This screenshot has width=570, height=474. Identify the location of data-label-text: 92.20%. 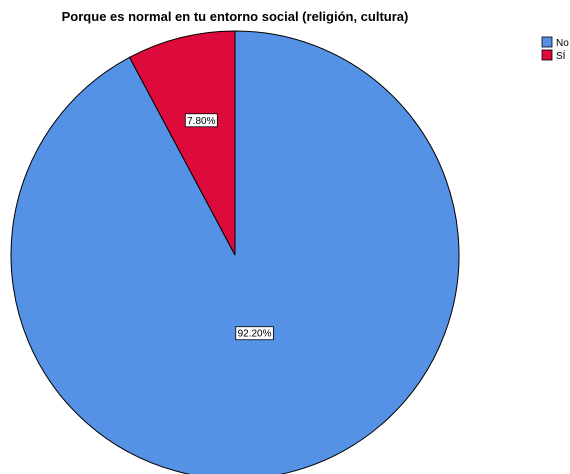
(255, 334).